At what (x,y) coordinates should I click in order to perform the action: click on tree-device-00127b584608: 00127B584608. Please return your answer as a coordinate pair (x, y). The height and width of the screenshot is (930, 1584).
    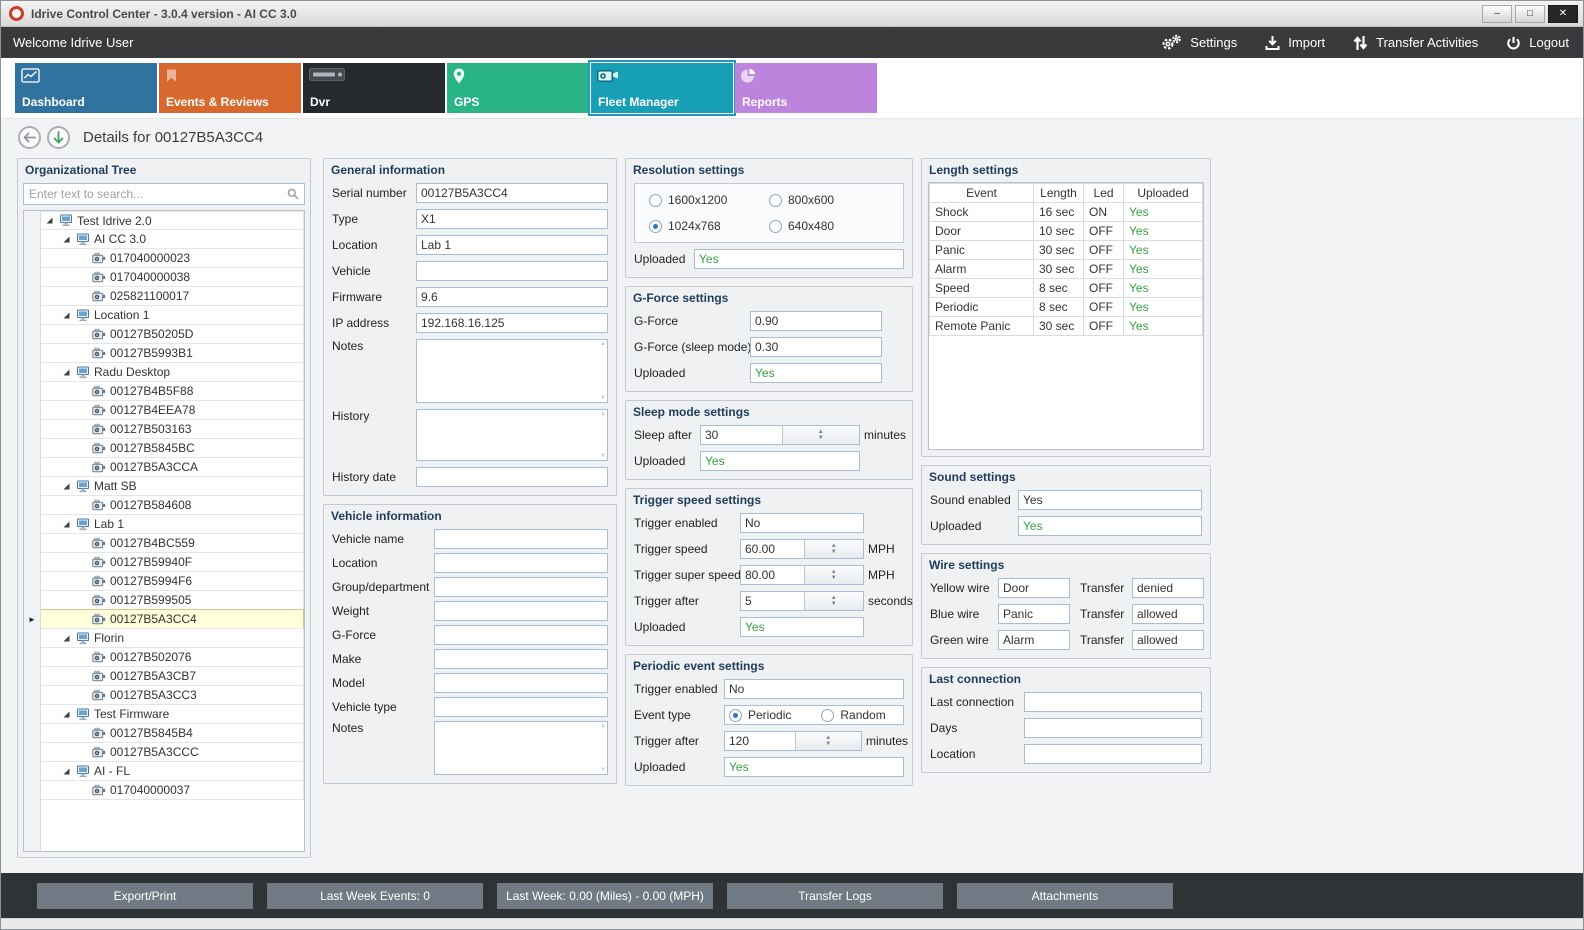
    Looking at the image, I should click on (164, 505).